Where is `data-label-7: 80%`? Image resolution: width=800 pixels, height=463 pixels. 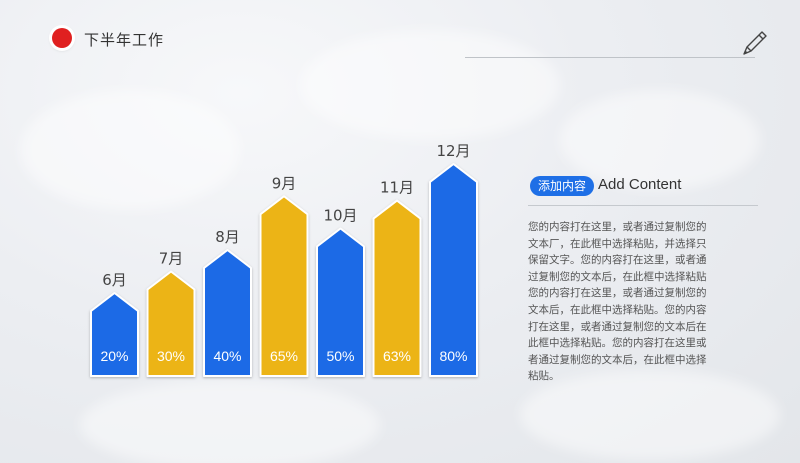 data-label-7: 80% is located at coordinates (453, 356).